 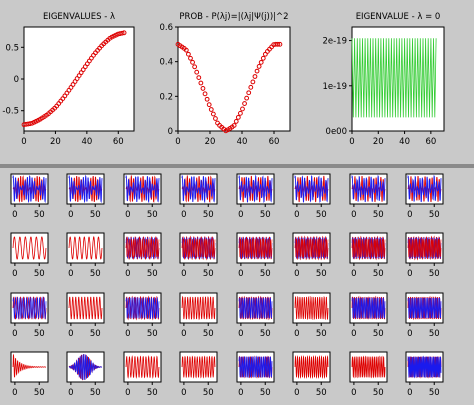 What do you see at coordinates (233, 17) in the screenshot?
I see `panel-title: PROB - P(λj)=|(λj|Ψ(j))|^2` at bounding box center [233, 17].